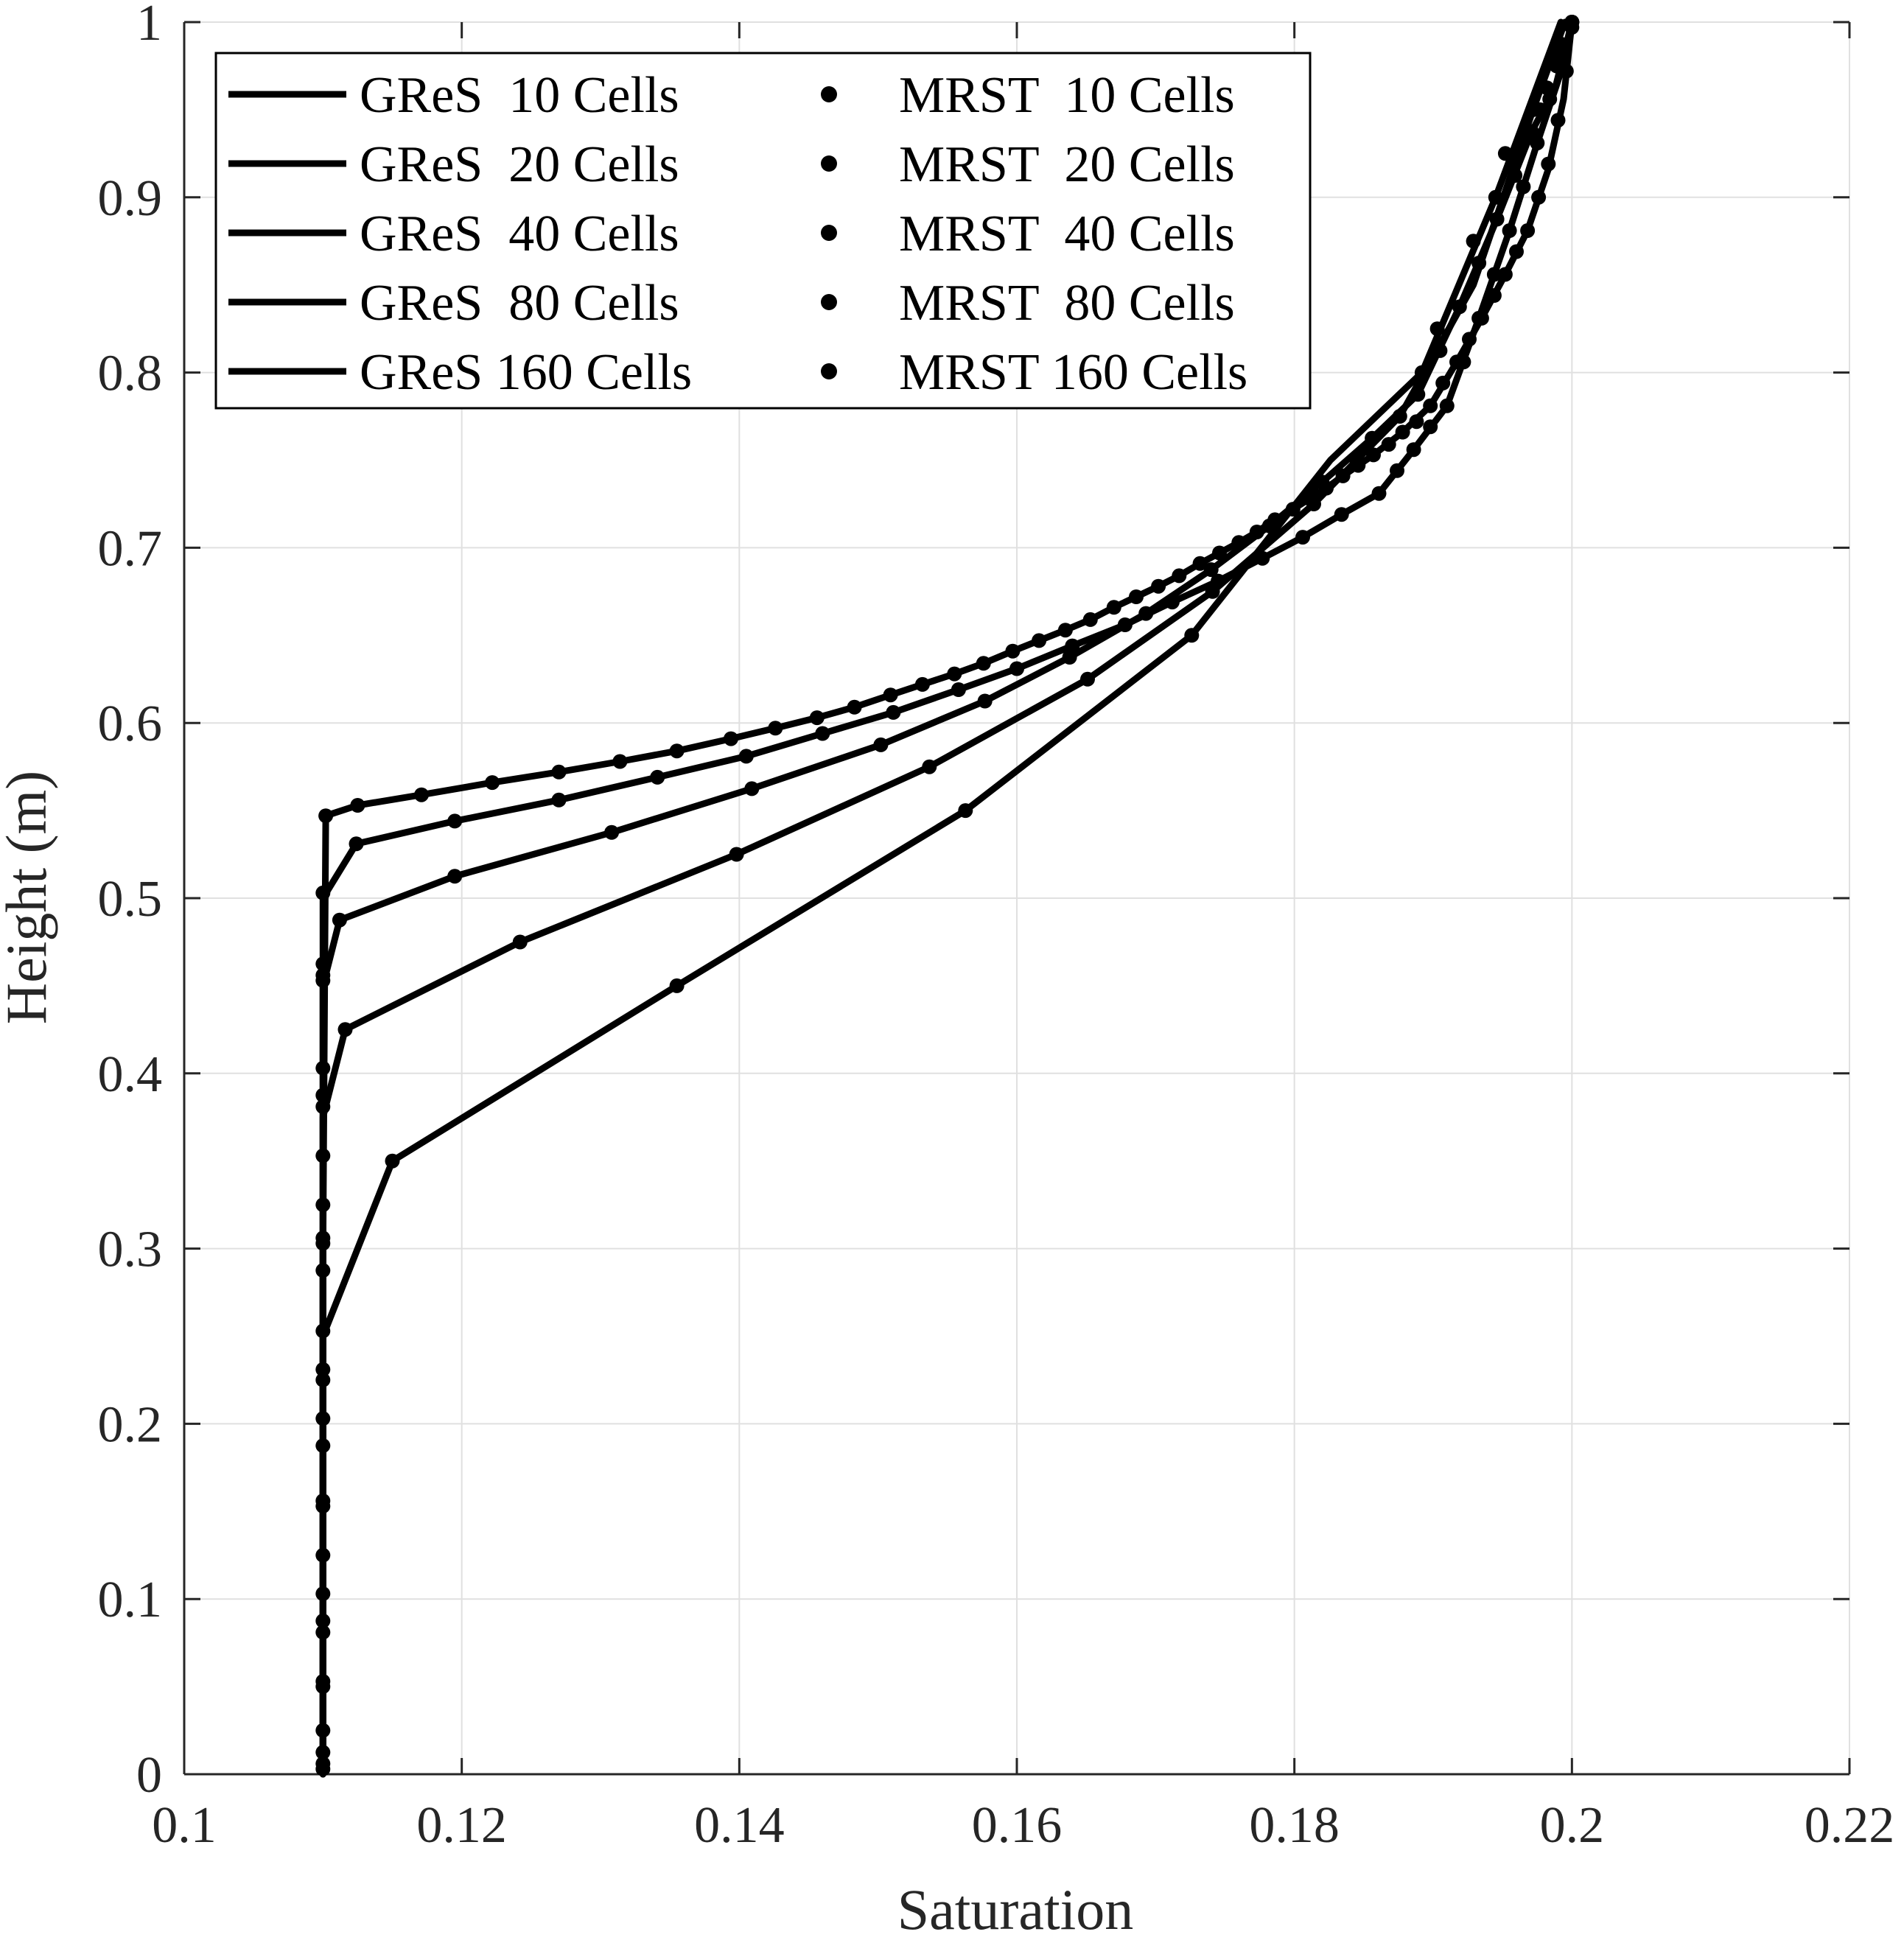 Image resolution: width=1904 pixels, height=1940 pixels. Describe the element at coordinates (1067, 164) in the screenshot. I see `legend-entry-label: MRST 20 Cells` at that location.